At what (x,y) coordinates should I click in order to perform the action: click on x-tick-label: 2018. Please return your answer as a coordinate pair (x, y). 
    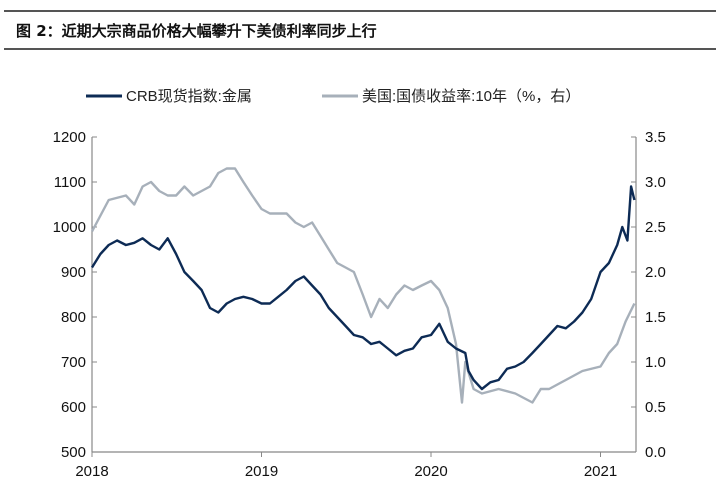
    Looking at the image, I should click on (91, 471).